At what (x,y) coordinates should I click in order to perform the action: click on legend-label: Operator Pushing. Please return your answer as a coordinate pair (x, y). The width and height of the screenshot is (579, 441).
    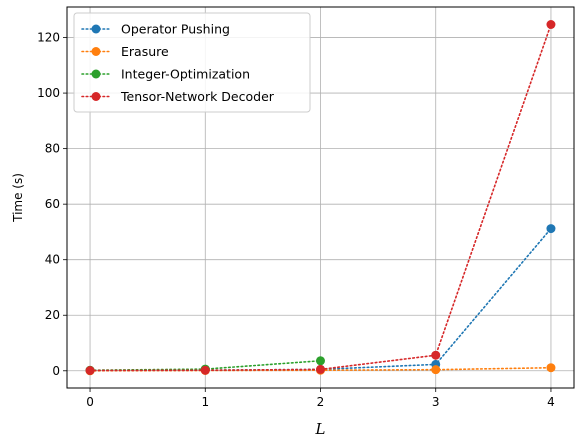
    Looking at the image, I should click on (175, 29).